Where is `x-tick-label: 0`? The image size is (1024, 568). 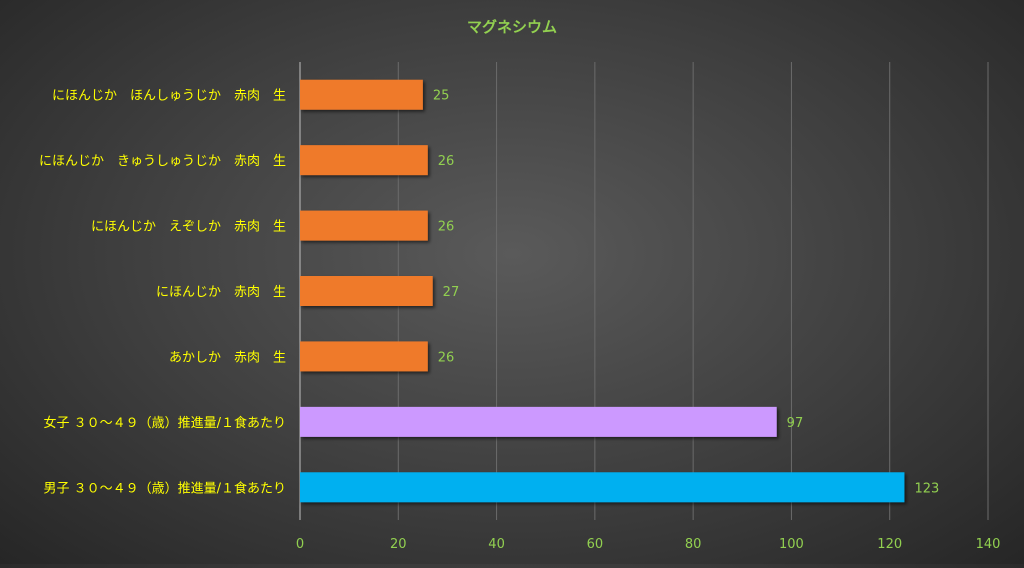 x-tick-label: 0 is located at coordinates (300, 544).